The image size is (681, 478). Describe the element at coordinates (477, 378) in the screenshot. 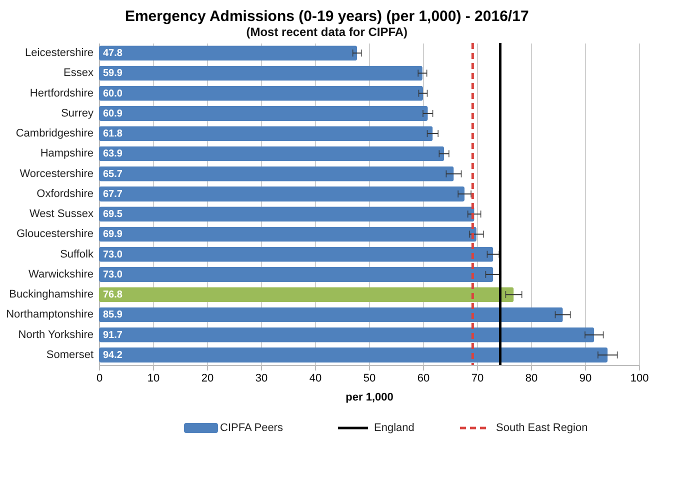

I see `x-tick-label: 70` at that location.